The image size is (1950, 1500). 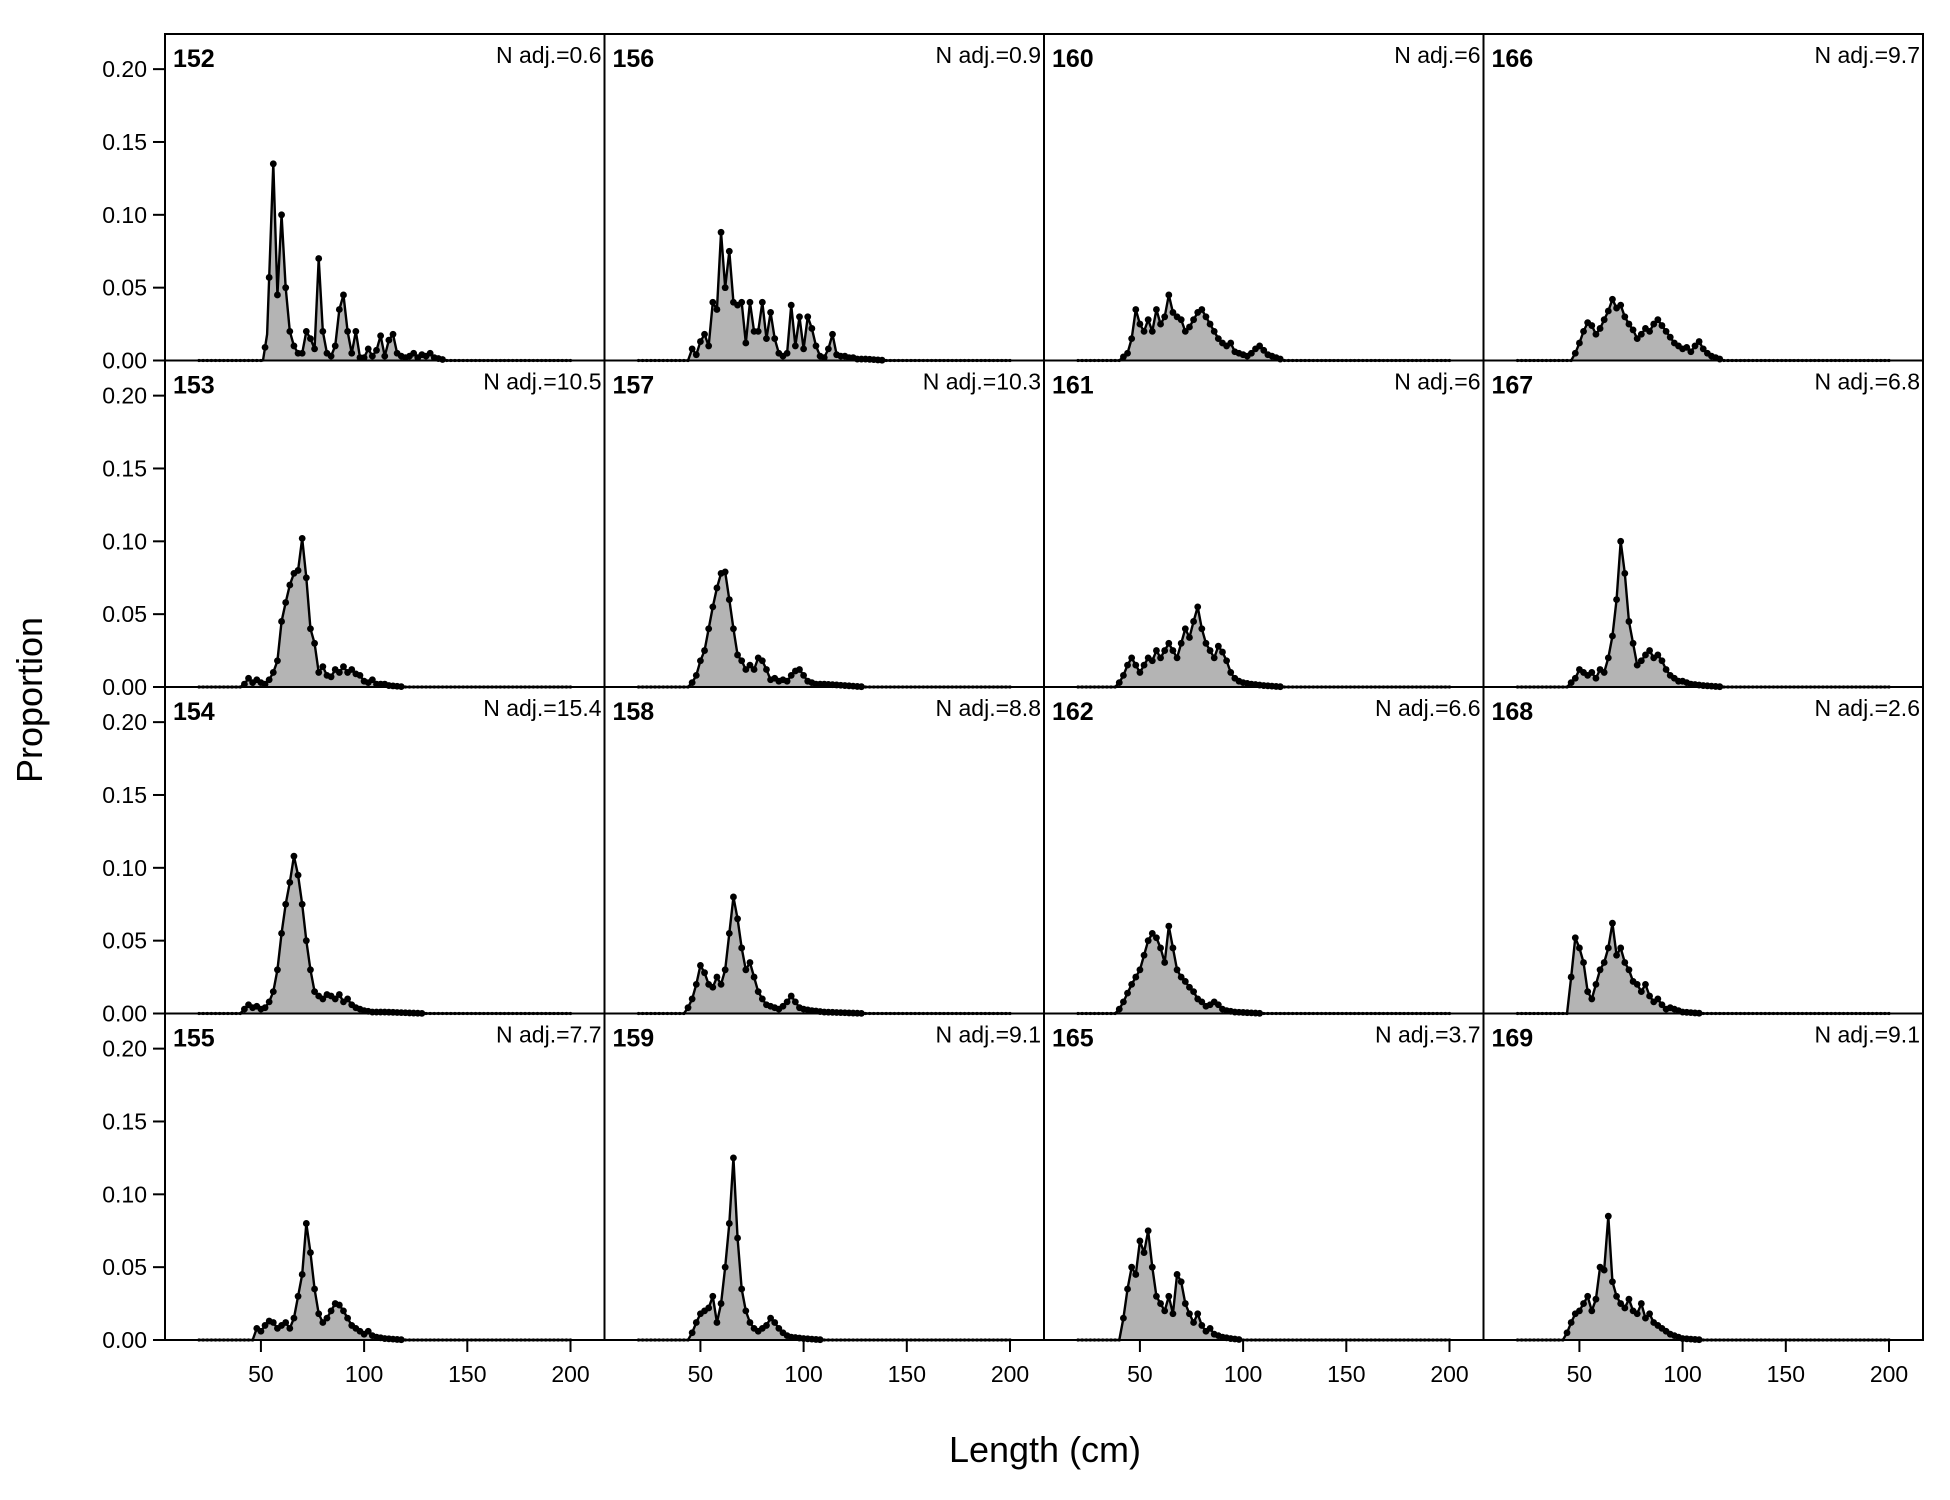 I want to click on y-tick-label: 0.00, so click(x=124, y=687).